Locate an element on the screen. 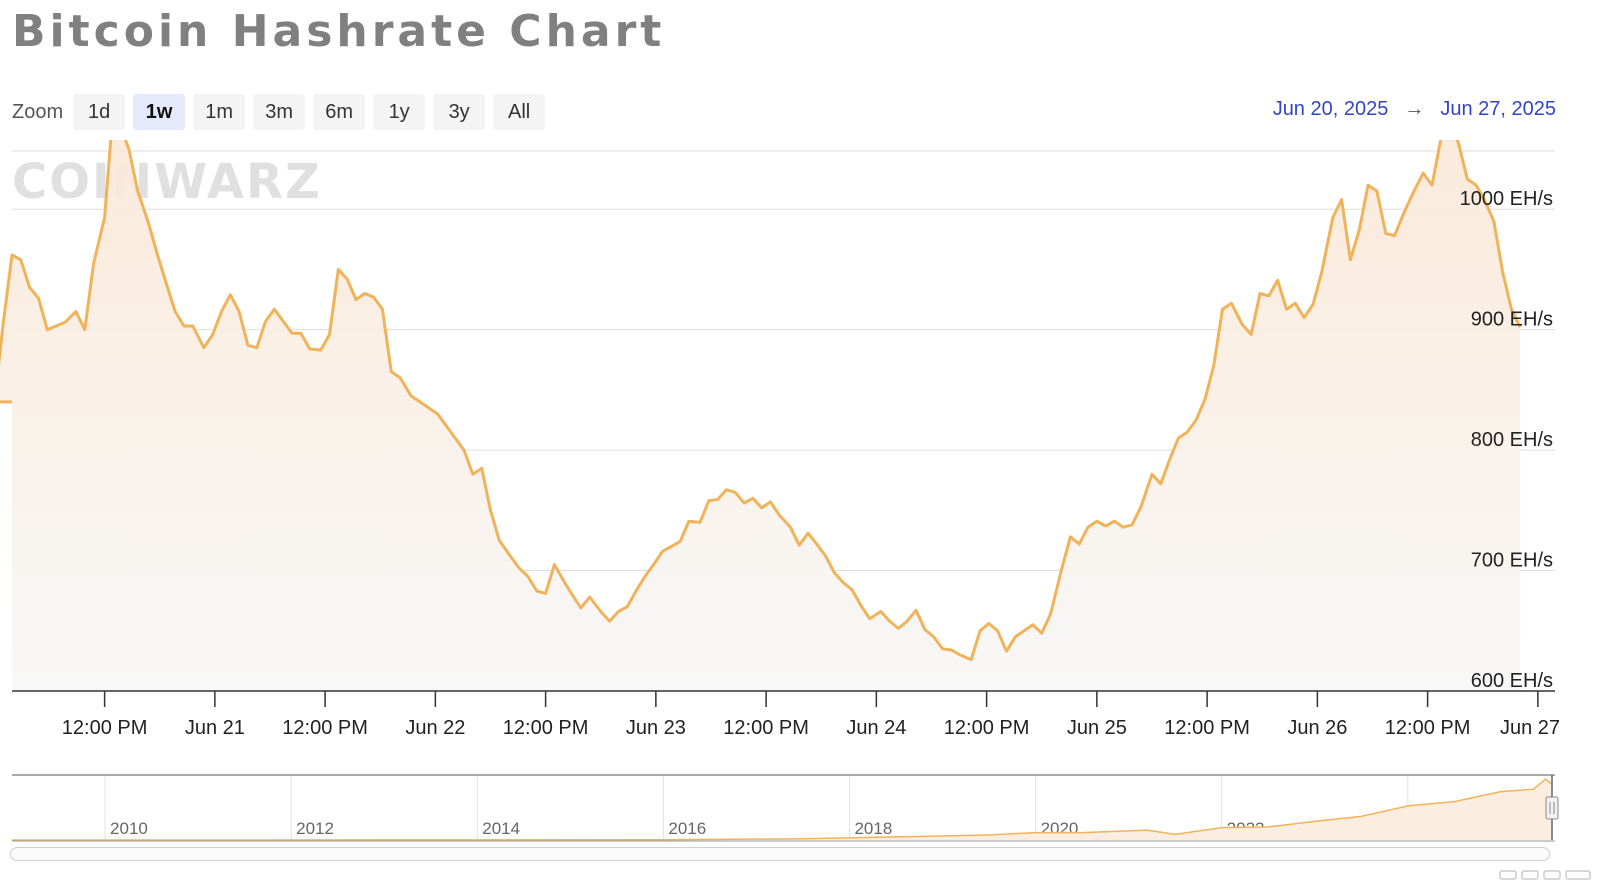 This screenshot has height=890, width=1600. date-range: Jun 20, 2025 → Jun 27, 2025 is located at coordinates (1414, 109).